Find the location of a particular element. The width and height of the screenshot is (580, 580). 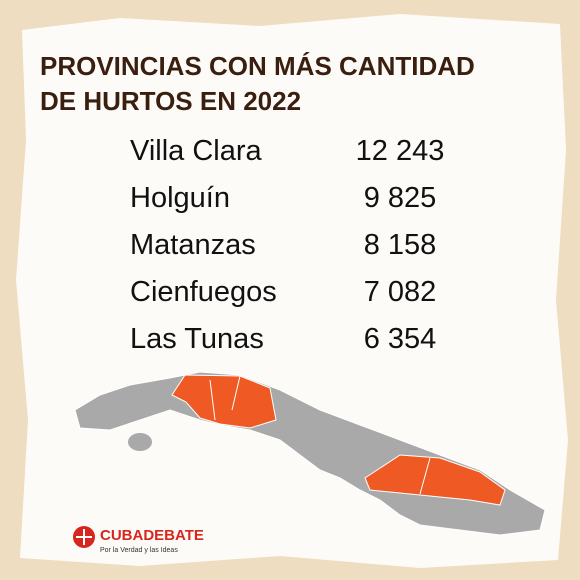

province-name: Matanzas is located at coordinates (193, 245).